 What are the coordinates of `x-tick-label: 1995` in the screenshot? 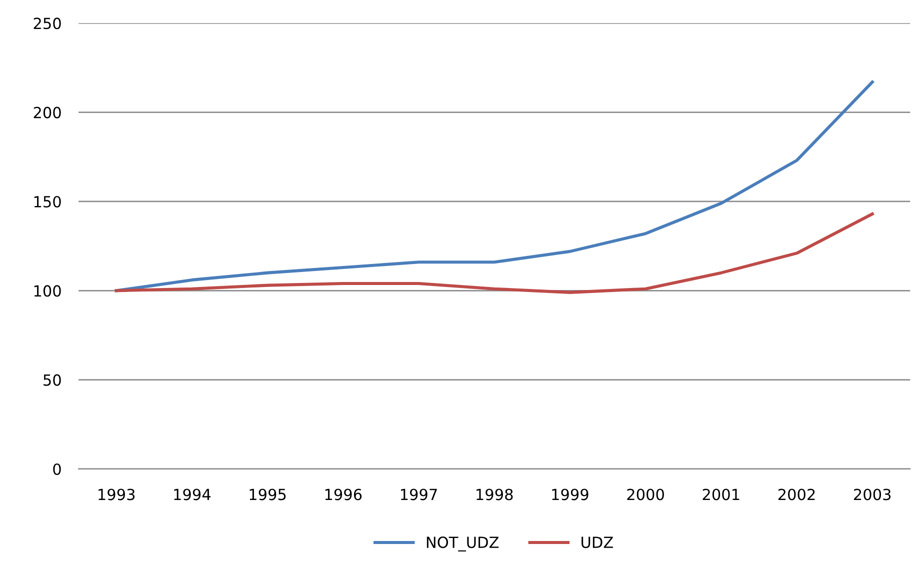 It's located at (268, 494).